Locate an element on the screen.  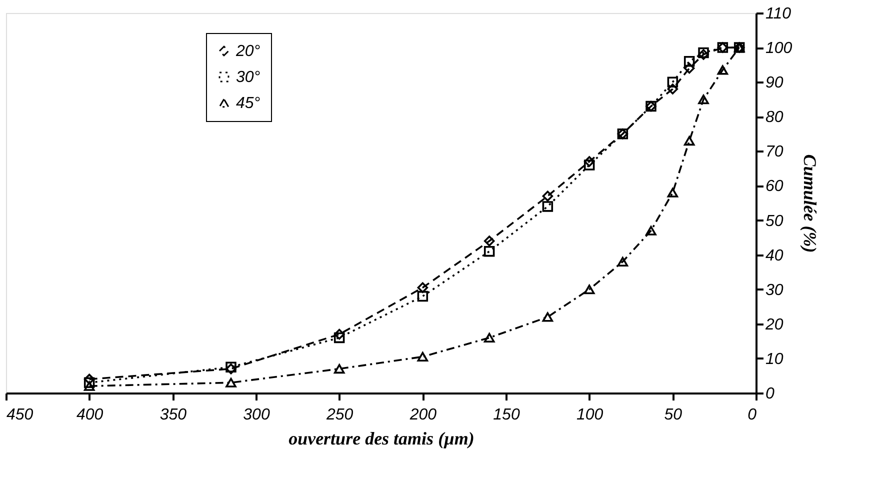
y-tick-label: 80 is located at coordinates (775, 117).